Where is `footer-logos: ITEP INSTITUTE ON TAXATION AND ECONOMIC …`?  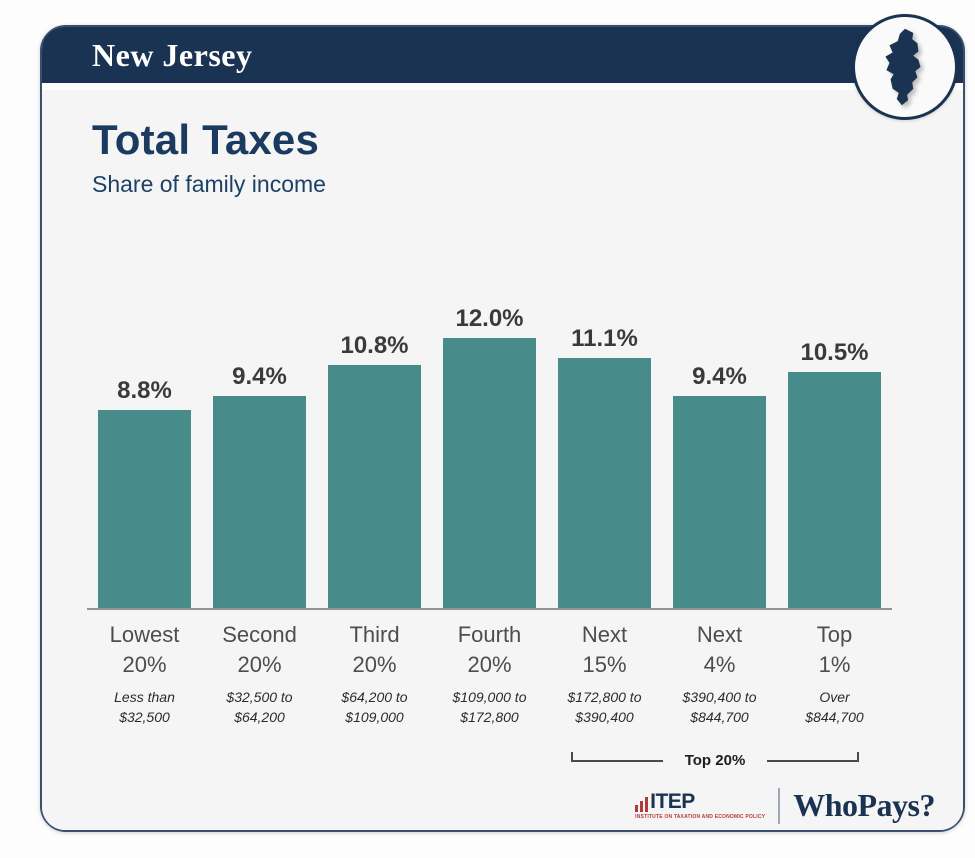 footer-logos: ITEP INSTITUTE ON TAXATION AND ECONOMIC … is located at coordinates (785, 805).